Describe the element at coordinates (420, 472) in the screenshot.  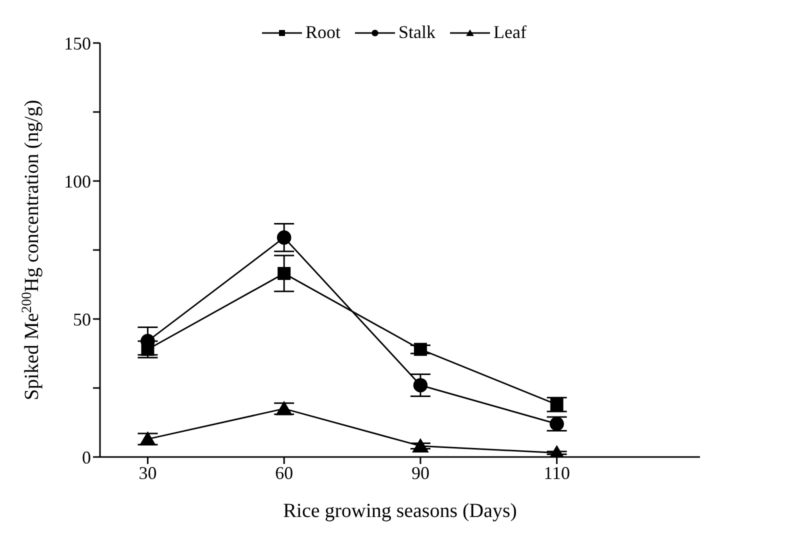
I see `x-tick-label: 90` at that location.